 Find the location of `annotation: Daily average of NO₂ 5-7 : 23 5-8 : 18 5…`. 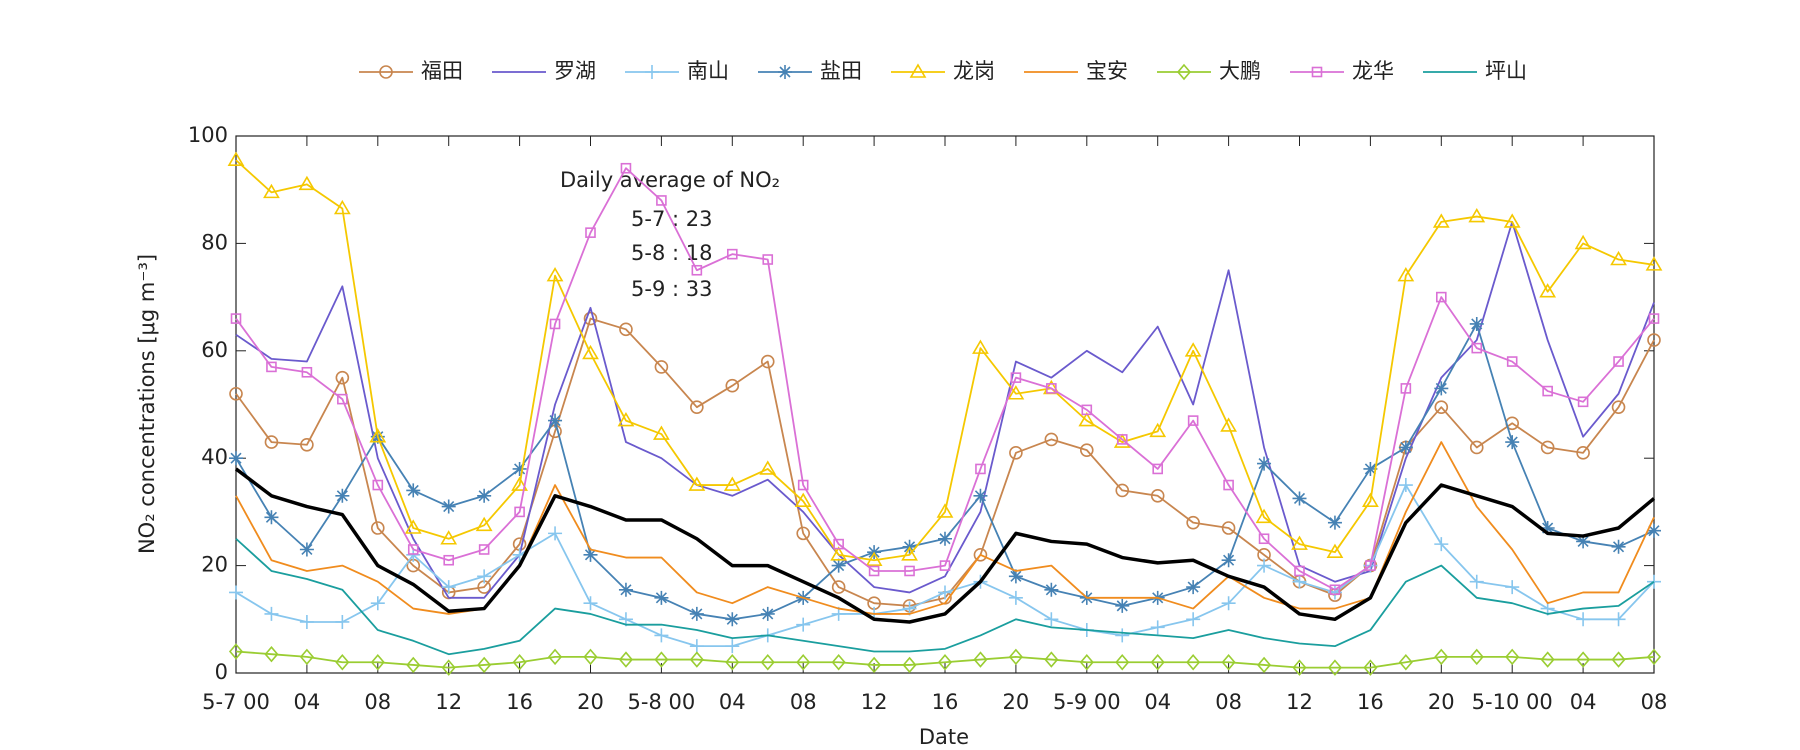

annotation: Daily average of NO₂ 5-7 : 23 5-8 : 18 5… is located at coordinates (670, 234).